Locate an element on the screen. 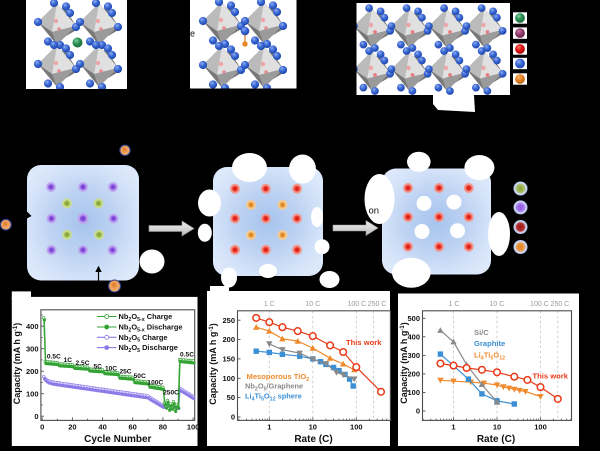 The height and width of the screenshot is (451, 600). svg-text: Li4Ti5O12 is located at coordinates (489, 356).